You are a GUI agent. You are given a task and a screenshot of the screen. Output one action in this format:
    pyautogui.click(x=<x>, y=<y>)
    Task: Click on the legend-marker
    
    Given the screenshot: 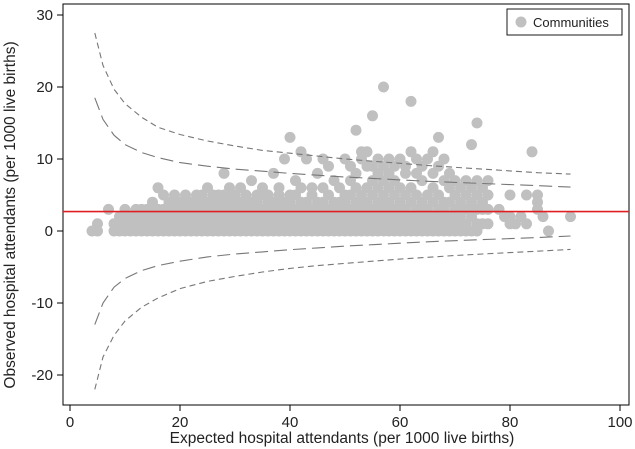 What is the action you would take?
    pyautogui.click(x=521, y=22)
    